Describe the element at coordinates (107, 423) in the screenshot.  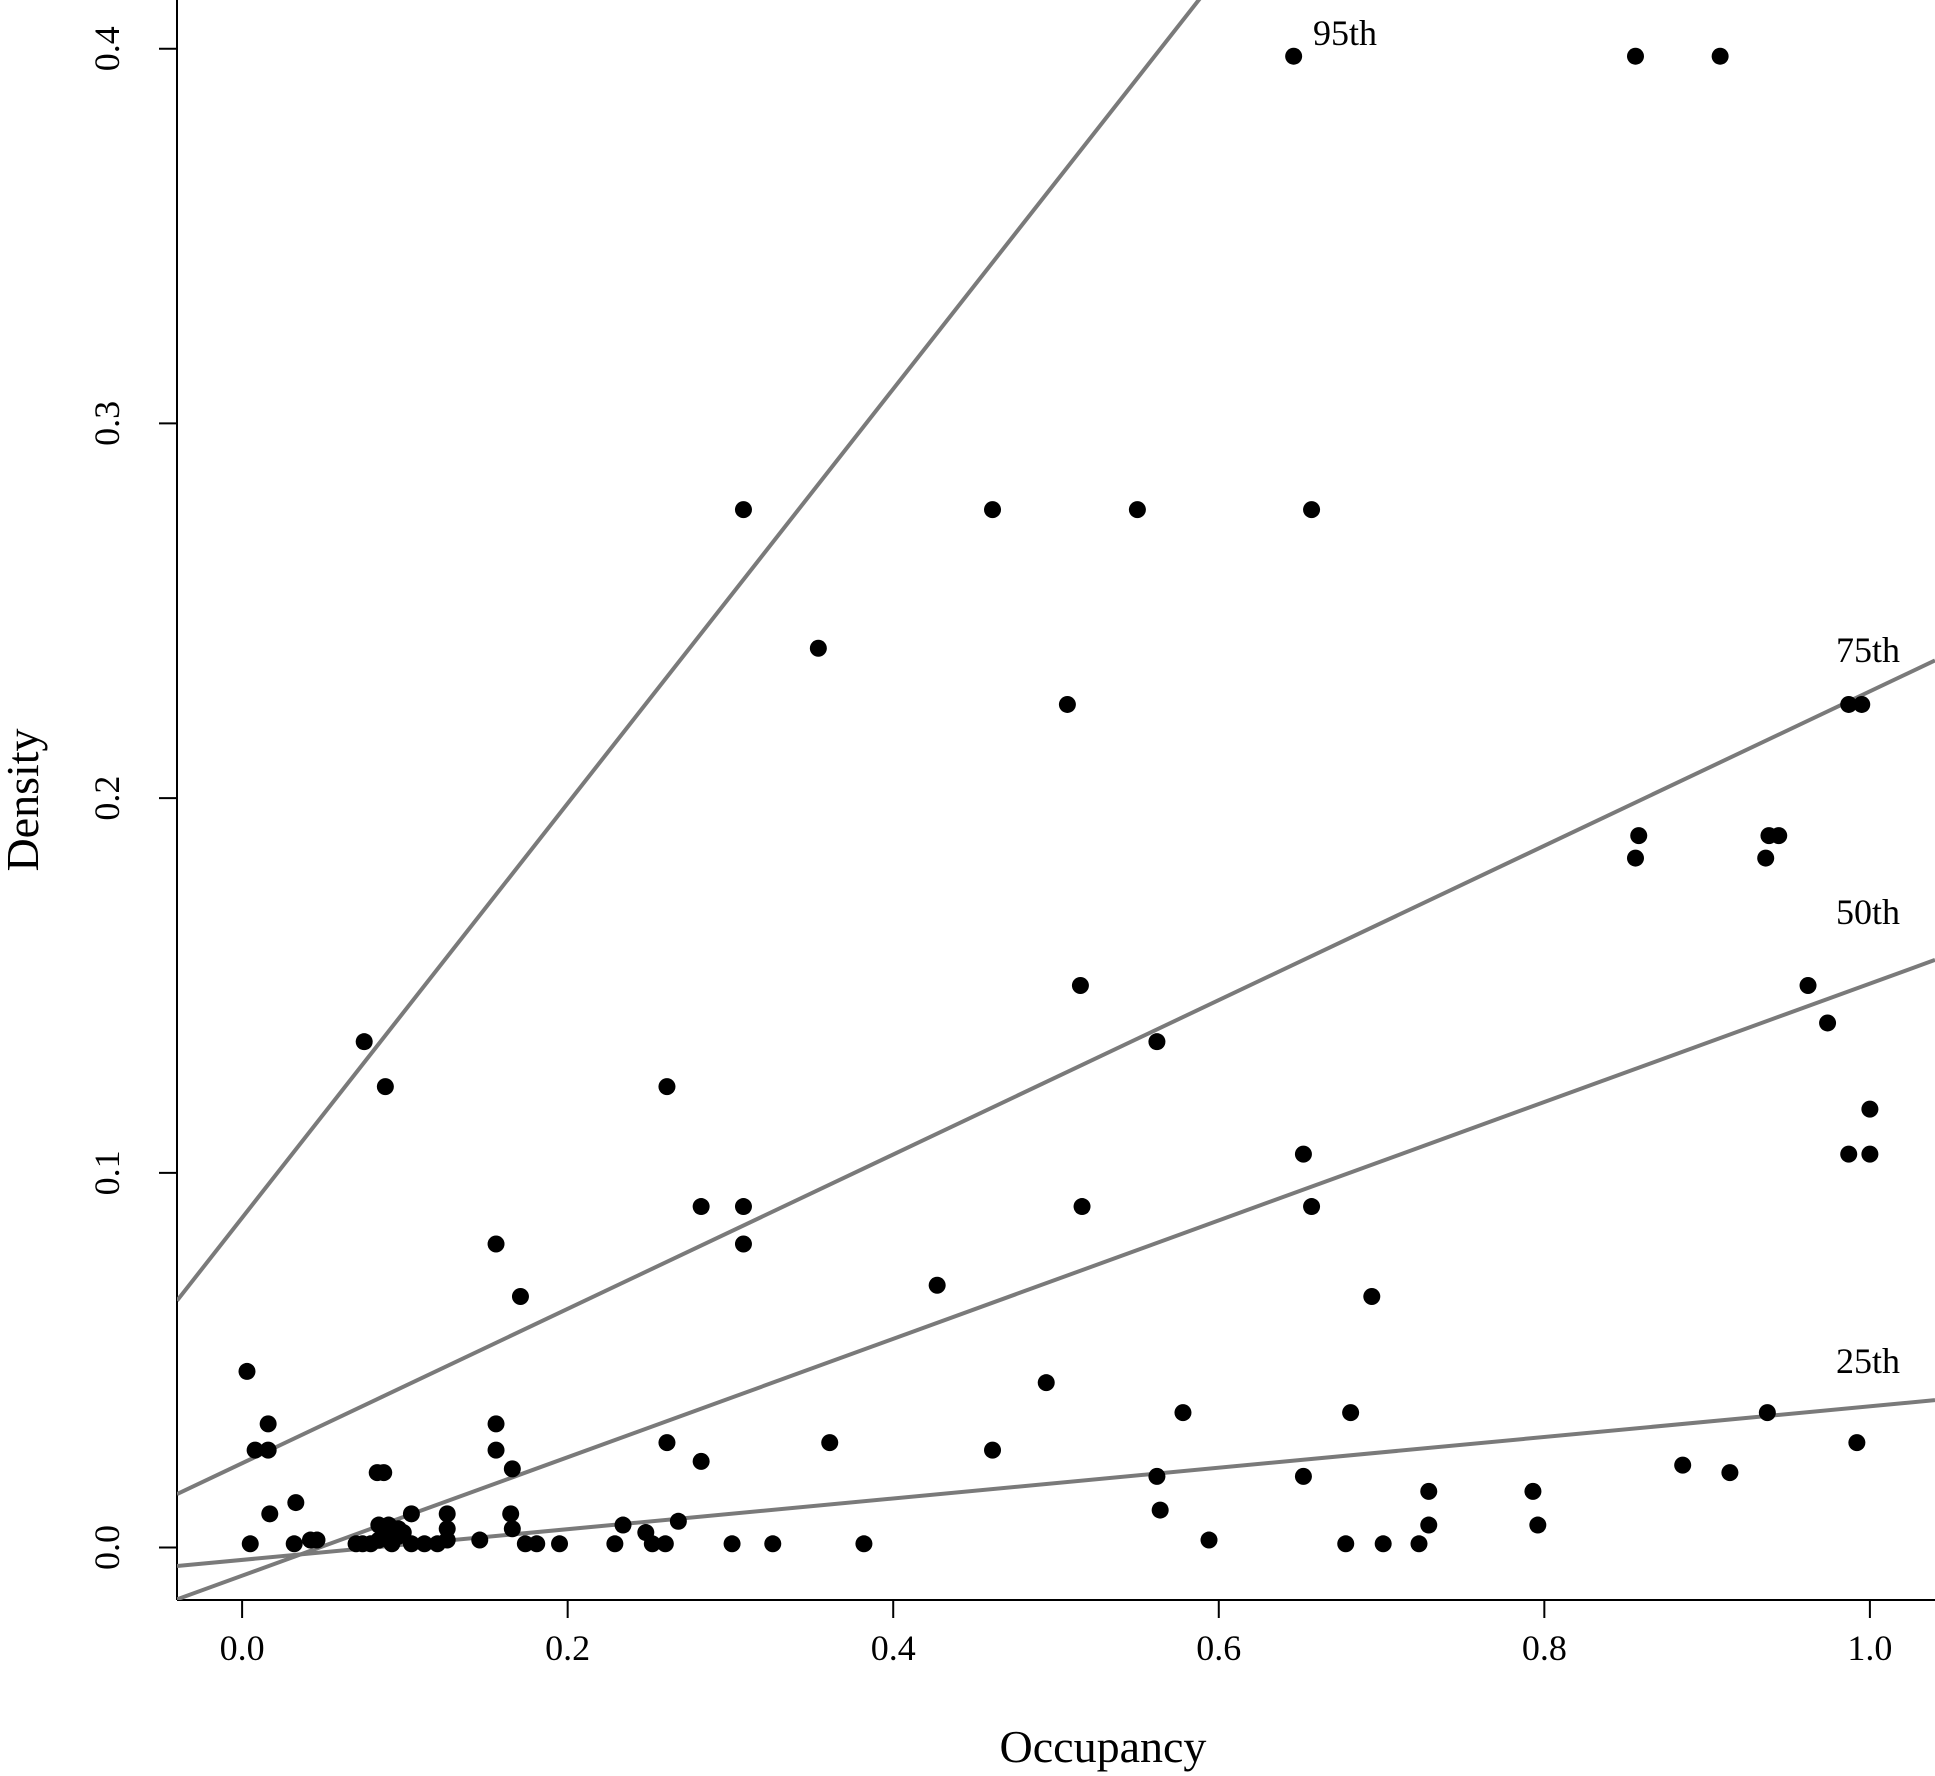
I see `y-tick-label: 0.3` at that location.